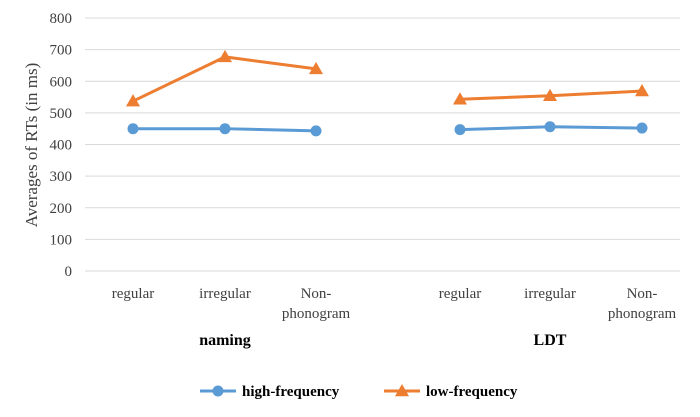  What do you see at coordinates (224, 79) in the screenshot?
I see `series-line-low-frequency` at bounding box center [224, 79].